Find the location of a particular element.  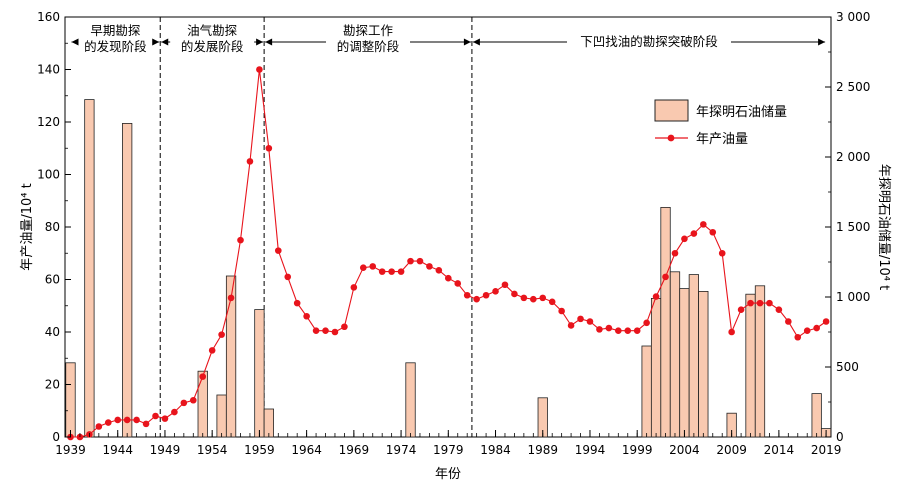

legend: 年探明石油储量 年产油量 is located at coordinates (720, 123).